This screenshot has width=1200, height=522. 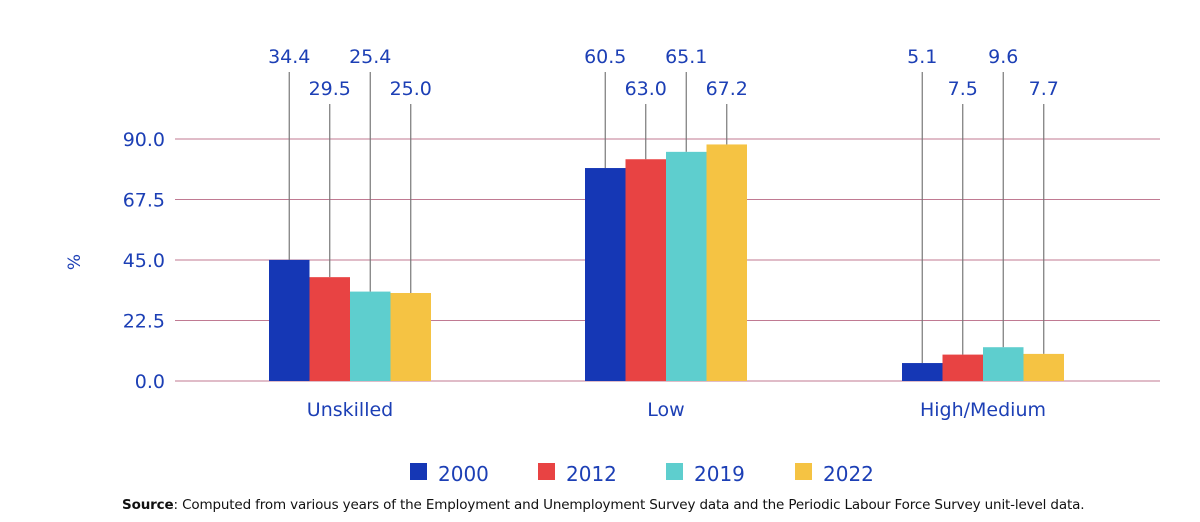 What do you see at coordinates (605, 274) in the screenshot?
I see `bar-low-2000` at bounding box center [605, 274].